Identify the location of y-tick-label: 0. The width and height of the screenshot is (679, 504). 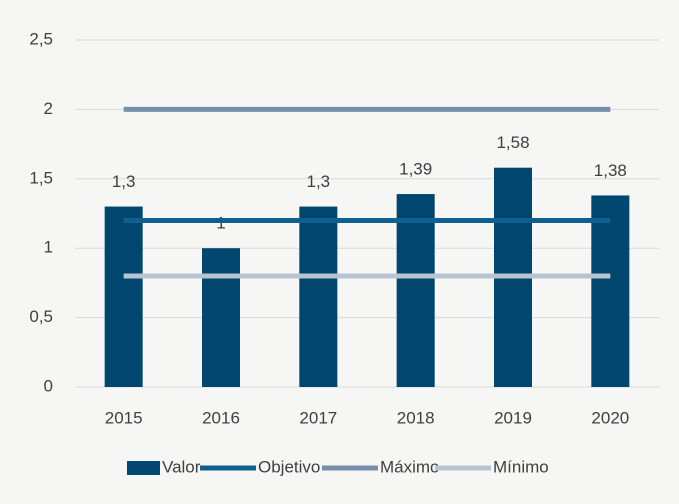
(48, 385).